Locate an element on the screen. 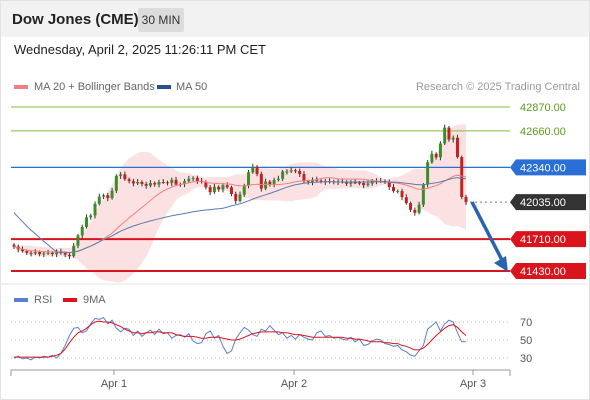 The height and width of the screenshot is (400, 590). x-tick-label: Apr 2 is located at coordinates (294, 384).